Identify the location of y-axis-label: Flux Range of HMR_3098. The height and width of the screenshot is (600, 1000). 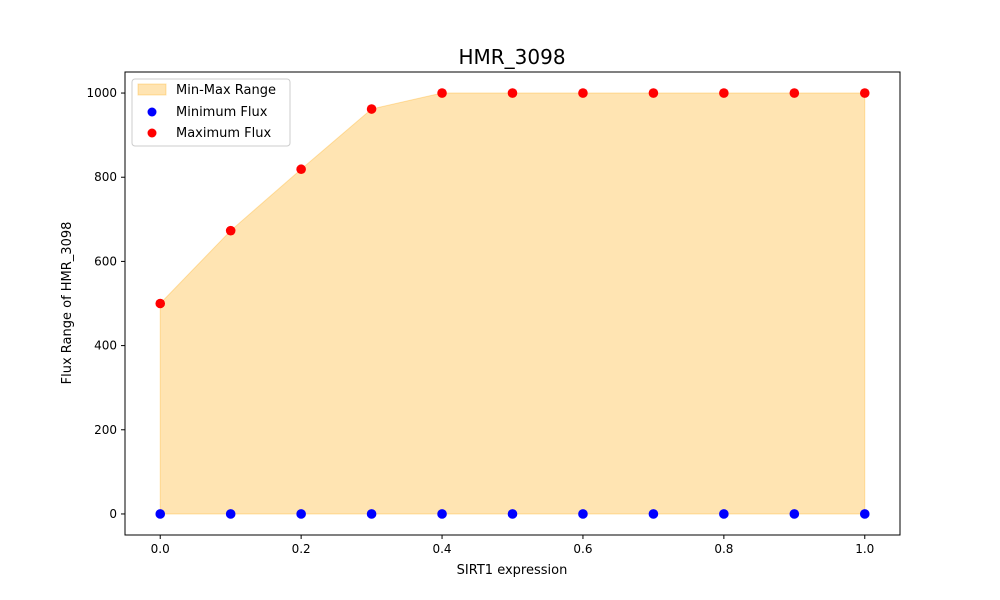
(67, 303).